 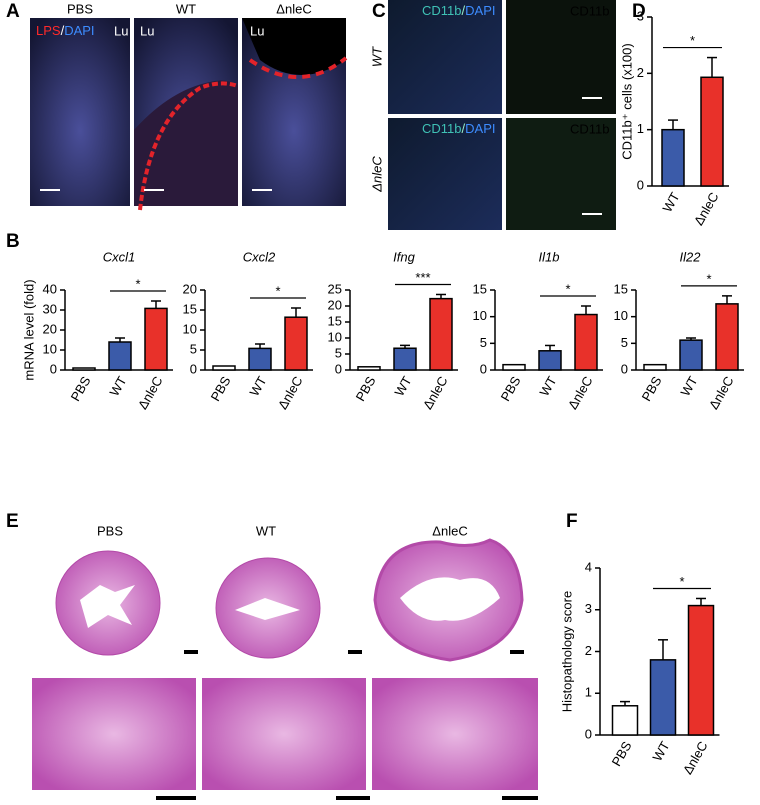 What do you see at coordinates (13, 241) in the screenshot?
I see `panel-letter: B` at bounding box center [13, 241].